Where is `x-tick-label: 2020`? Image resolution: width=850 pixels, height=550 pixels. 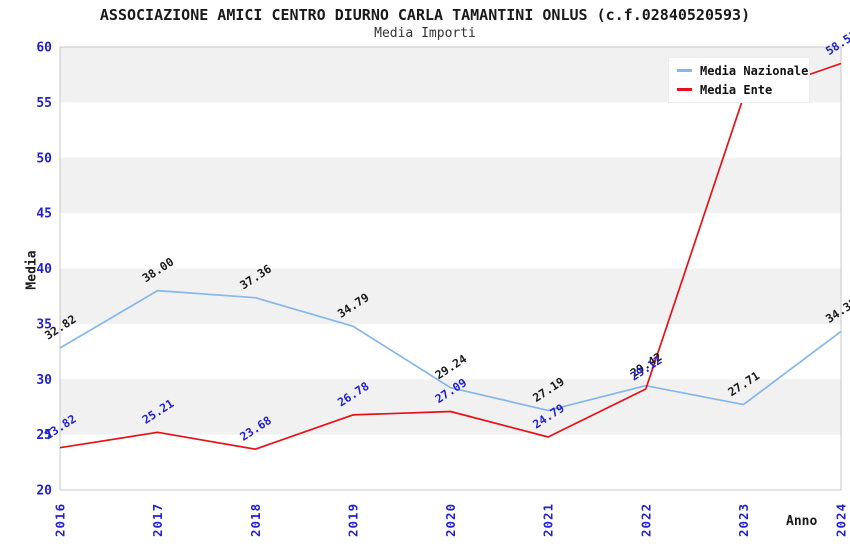
x-tick-label: 2020 is located at coordinates (450, 520).